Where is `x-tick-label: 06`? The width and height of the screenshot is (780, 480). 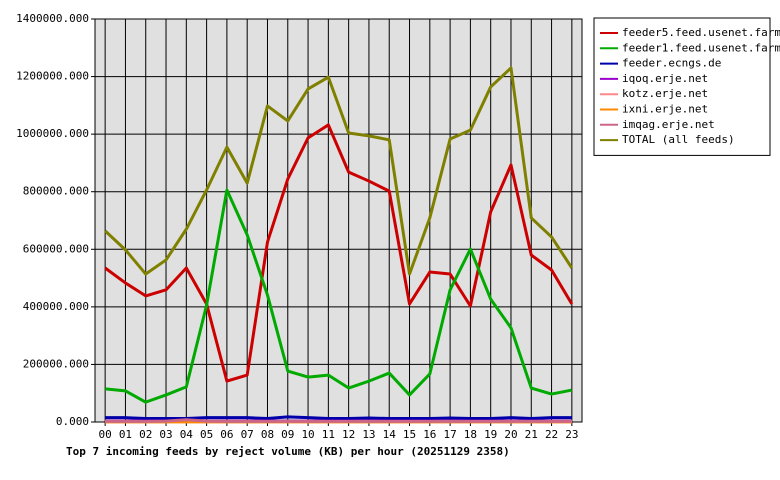
x-tick-label: 06 is located at coordinates (226, 434).